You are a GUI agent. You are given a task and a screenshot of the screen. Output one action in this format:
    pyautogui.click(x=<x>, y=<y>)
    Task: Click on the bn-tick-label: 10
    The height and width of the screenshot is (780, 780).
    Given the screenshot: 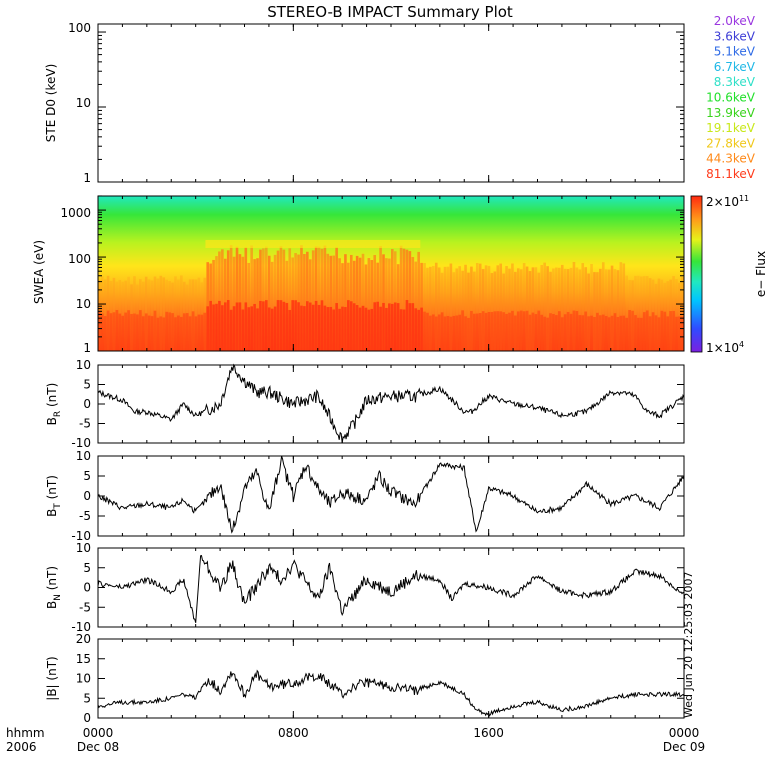 What is the action you would take?
    pyautogui.click(x=83, y=548)
    